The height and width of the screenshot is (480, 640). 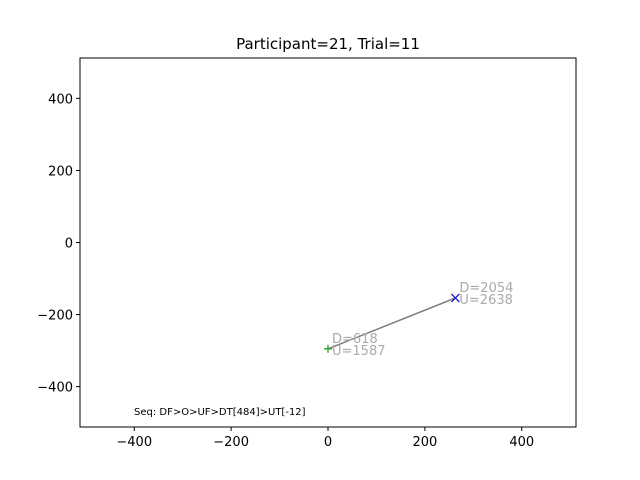 What do you see at coordinates (69, 244) in the screenshot?
I see `y-tick-label: 0` at bounding box center [69, 244].